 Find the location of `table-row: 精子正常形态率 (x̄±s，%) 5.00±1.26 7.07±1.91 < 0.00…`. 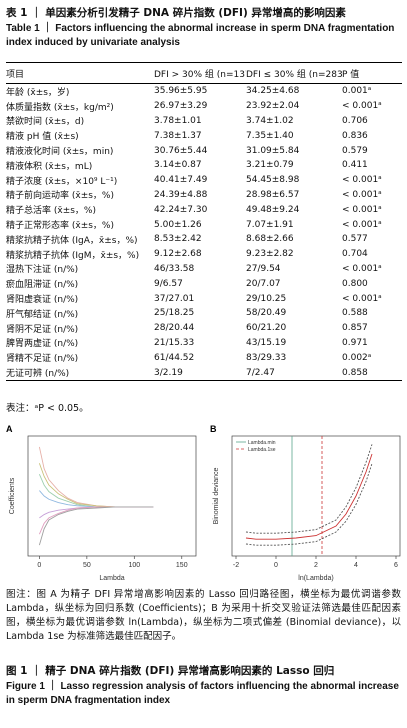

table-row: 精子正常形态率 (x̄±s，%) 5.00±1.26 7.07±1.91 < 0.00… is located at coordinates (204, 224).